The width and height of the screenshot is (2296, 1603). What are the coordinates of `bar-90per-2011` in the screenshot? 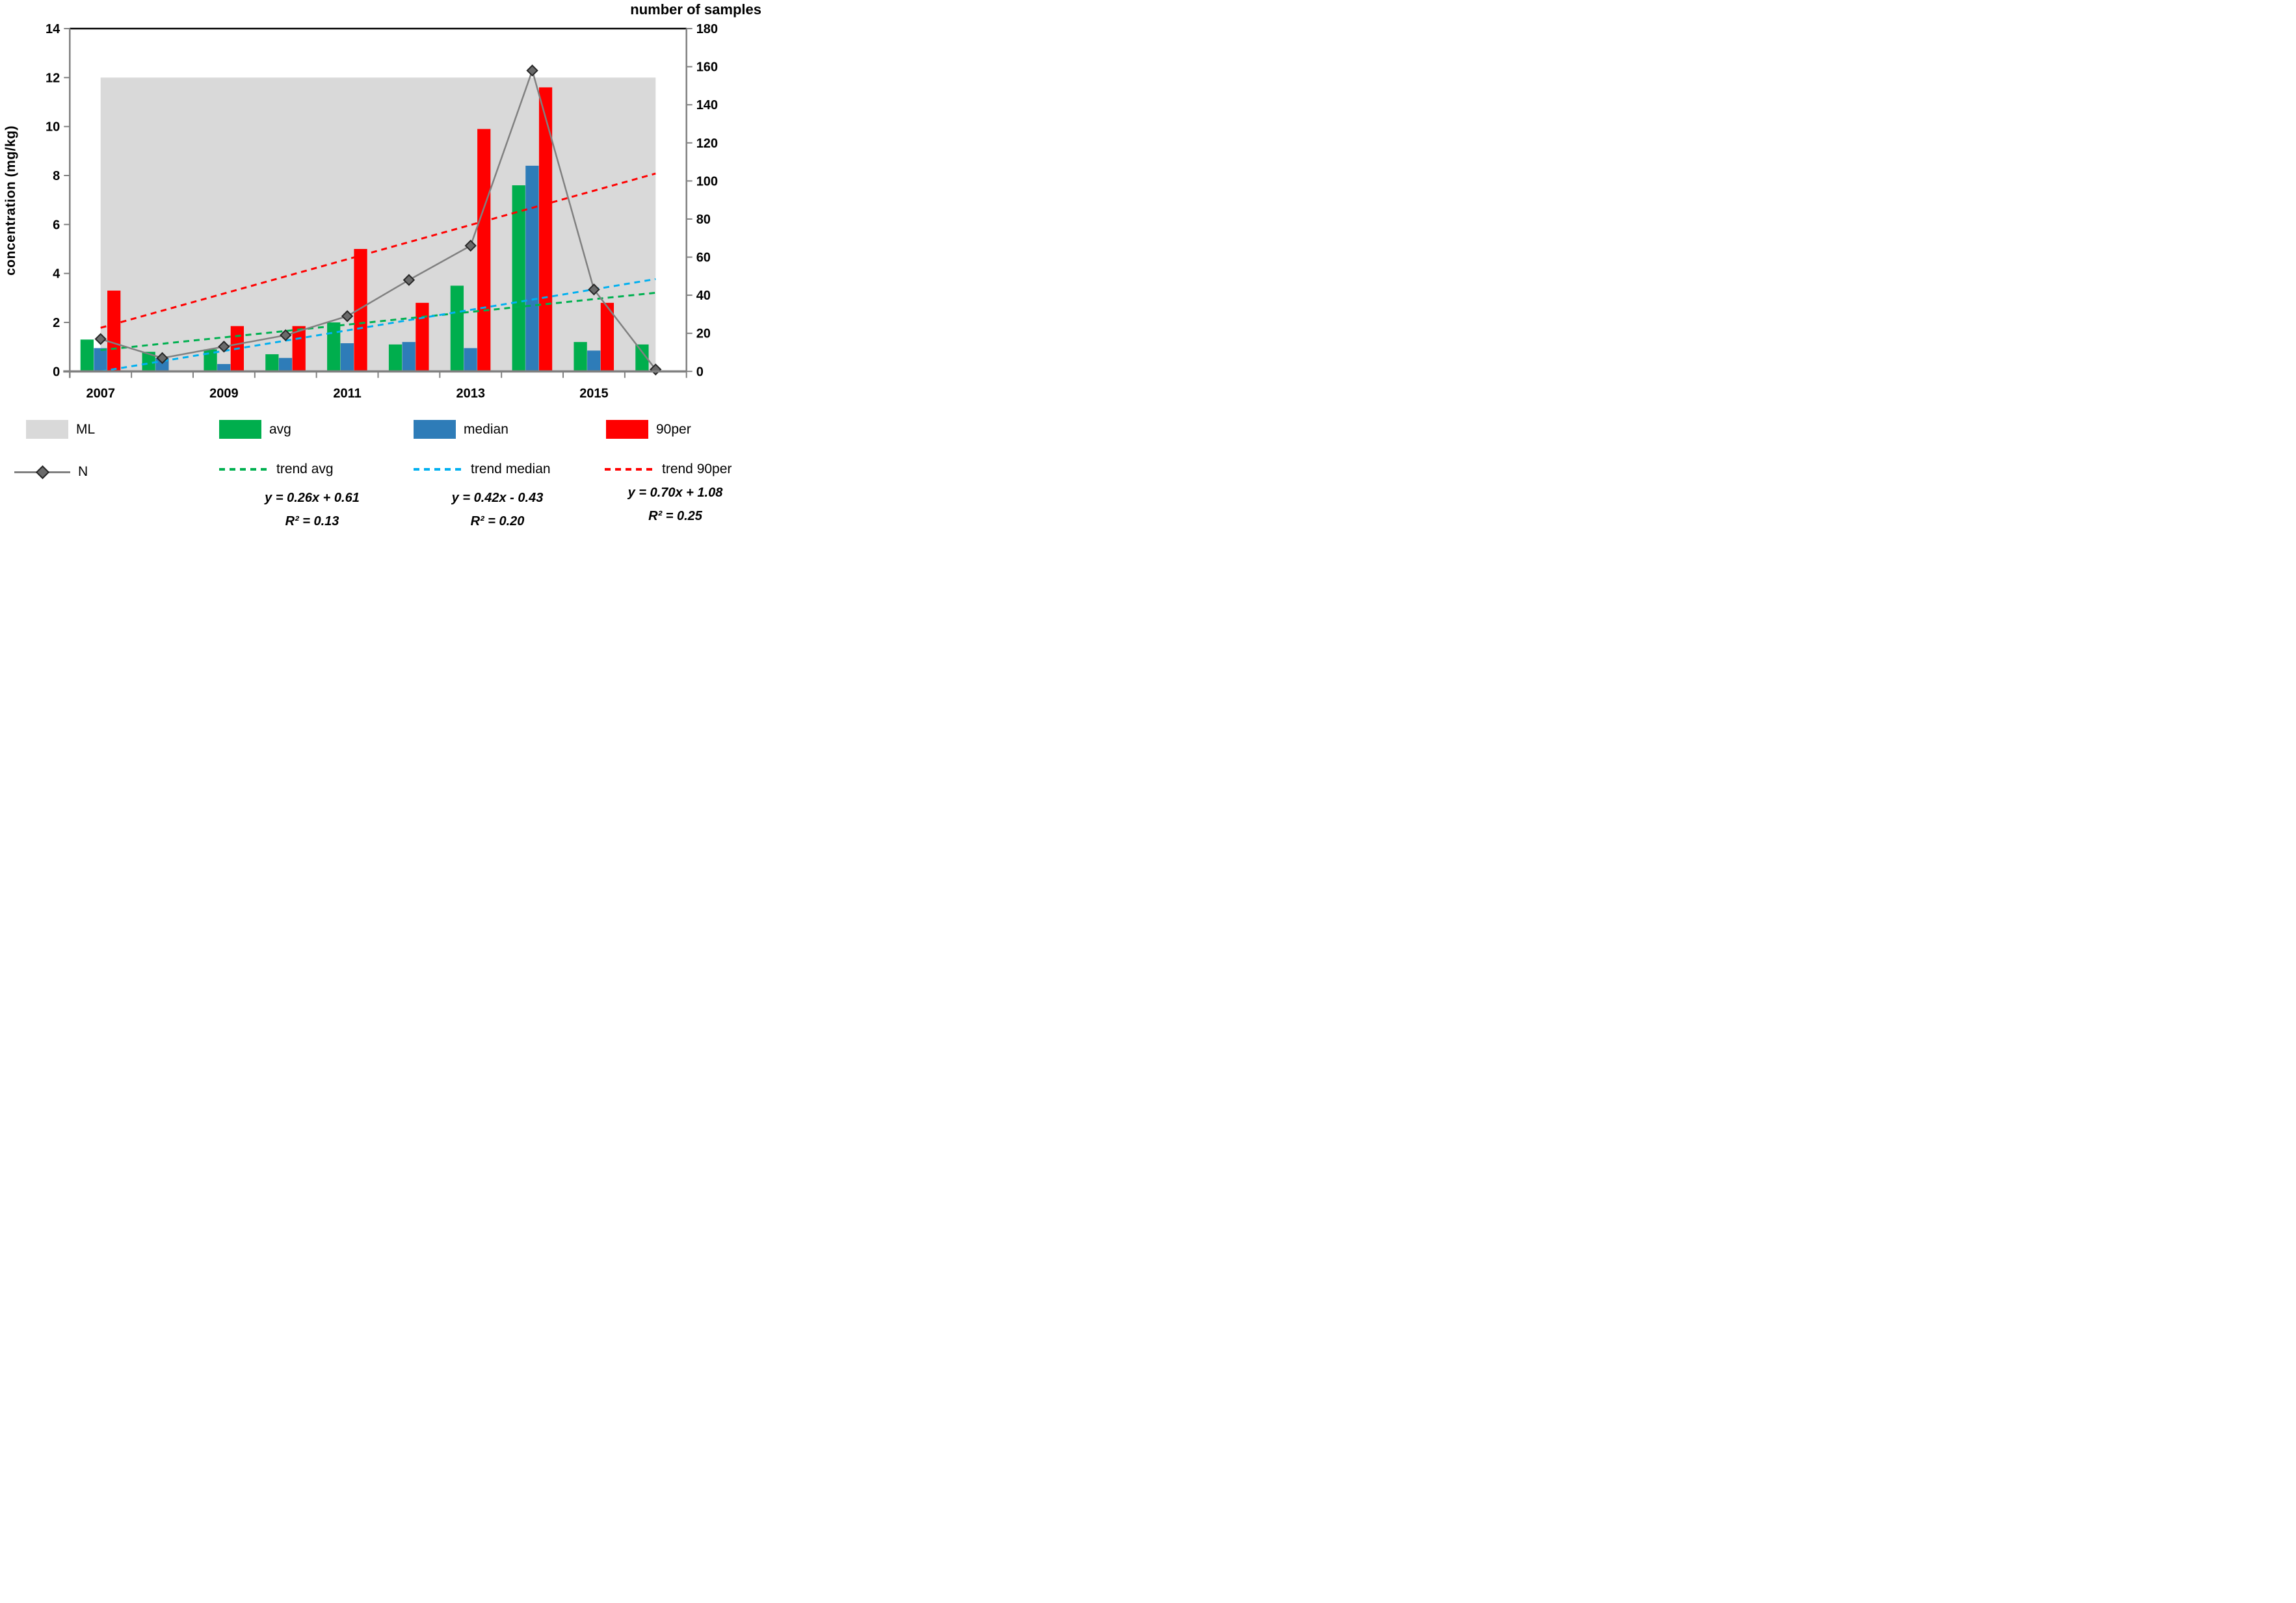 It's located at (361, 310).